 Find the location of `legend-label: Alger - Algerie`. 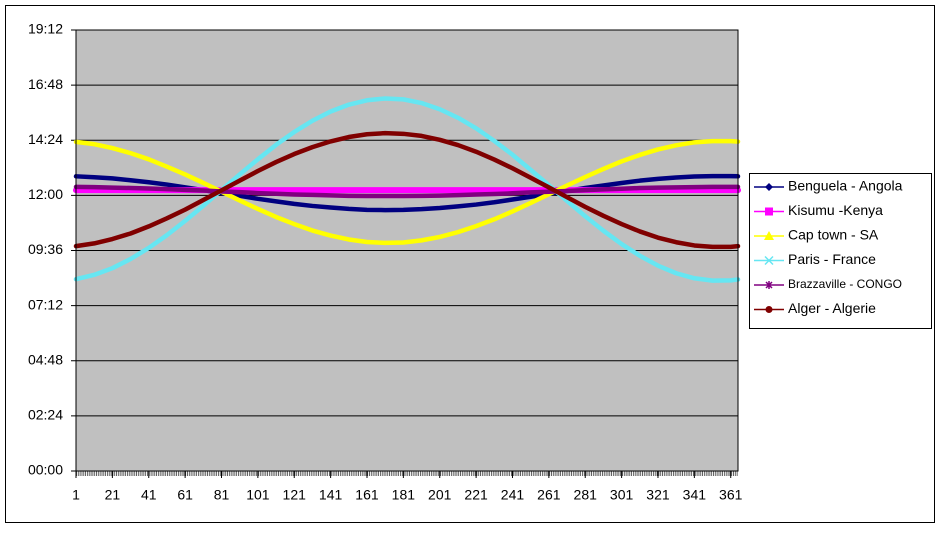

legend-label: Alger - Algerie is located at coordinates (832, 308).